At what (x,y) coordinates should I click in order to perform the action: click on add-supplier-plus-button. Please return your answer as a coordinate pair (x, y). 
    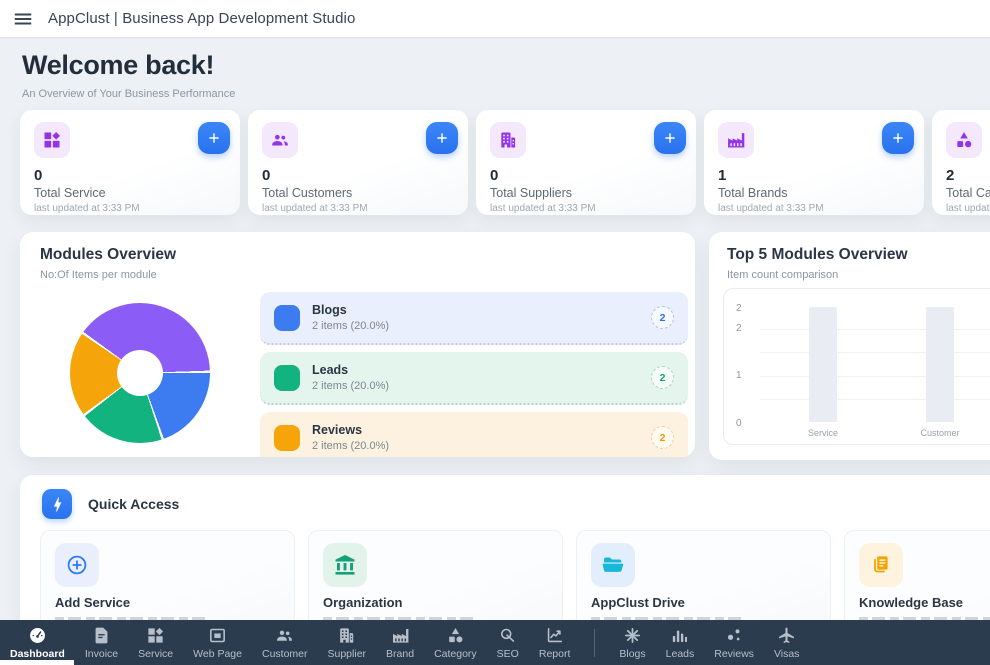
    Looking at the image, I should click on (670, 138).